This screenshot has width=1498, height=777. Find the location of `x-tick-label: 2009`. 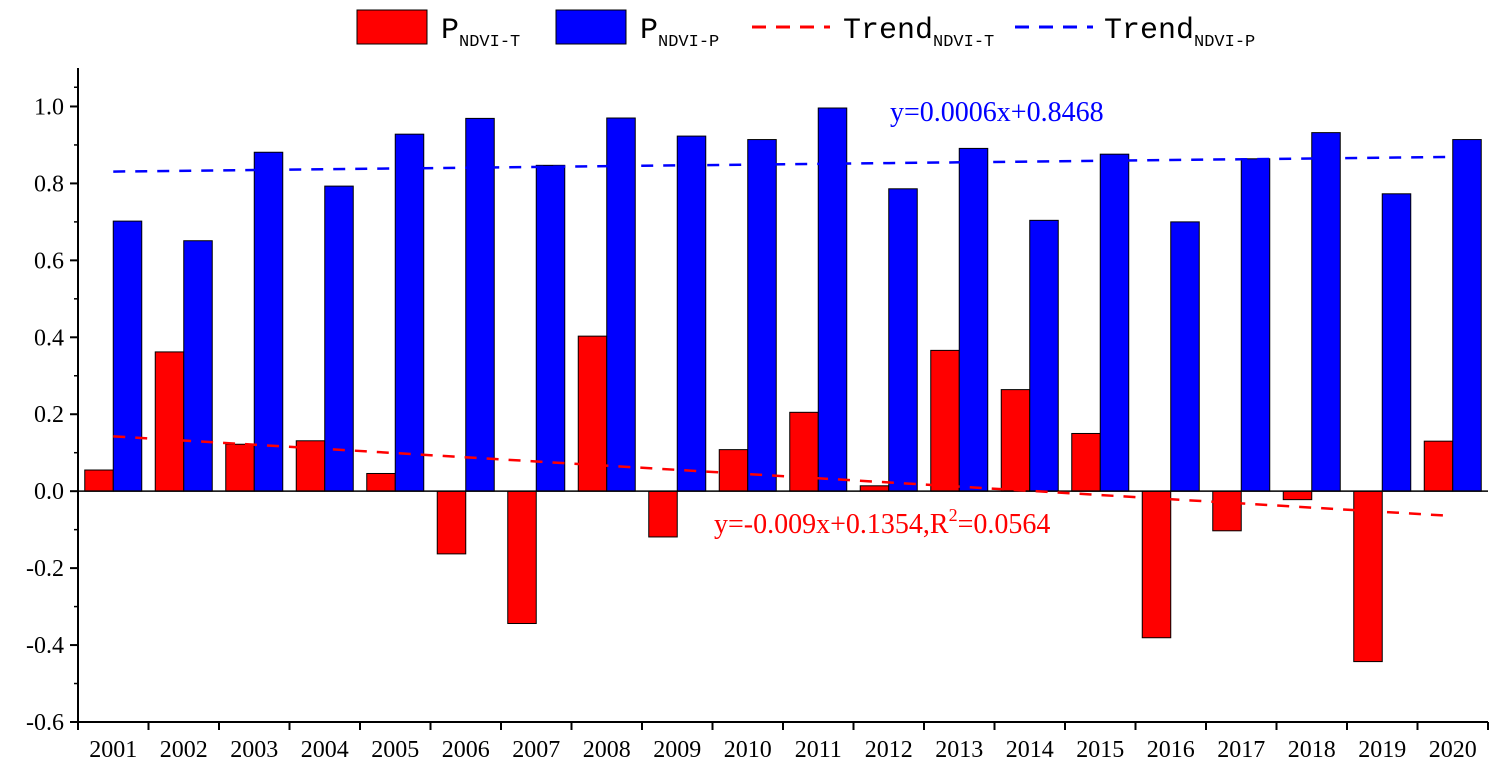

x-tick-label: 2009 is located at coordinates (677, 750).